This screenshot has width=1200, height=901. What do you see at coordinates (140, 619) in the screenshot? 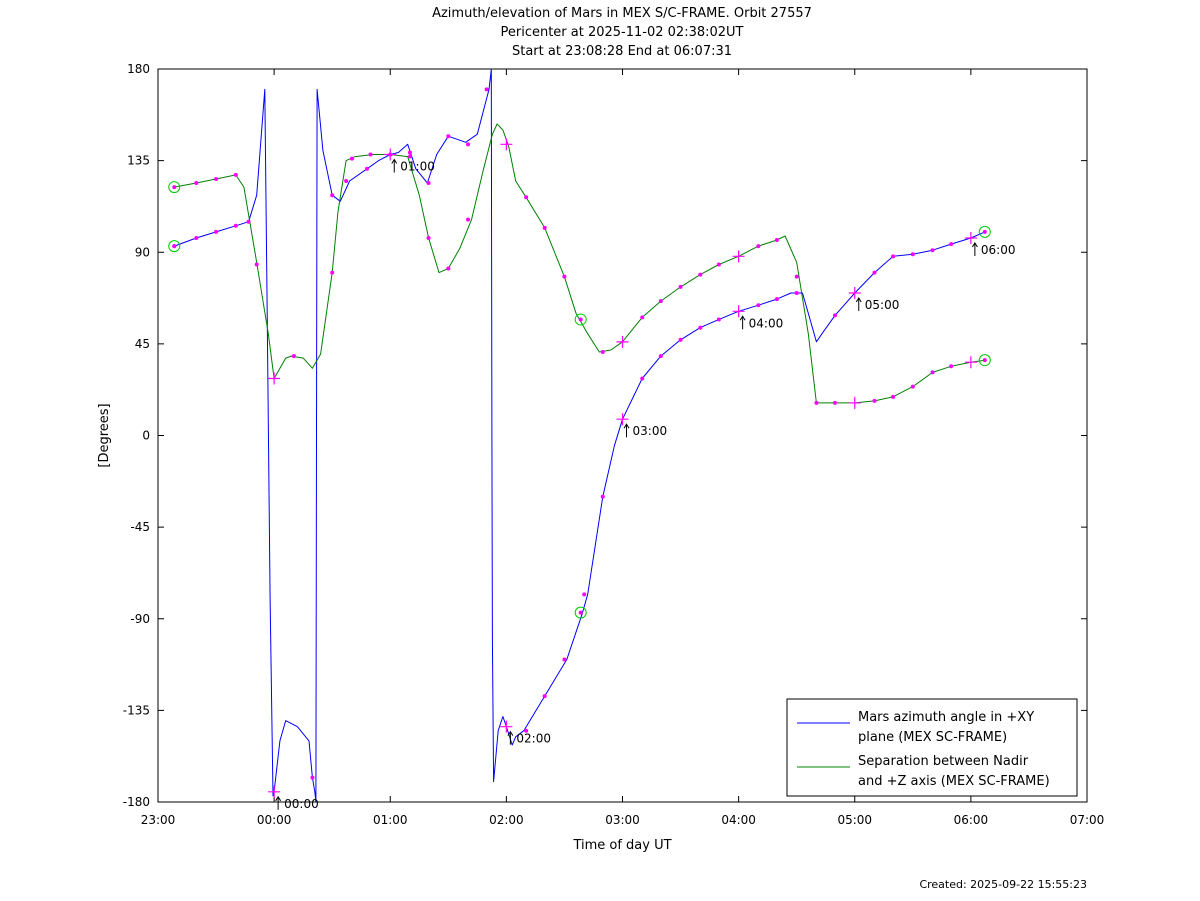
I see `y-tick-label: -90` at bounding box center [140, 619].